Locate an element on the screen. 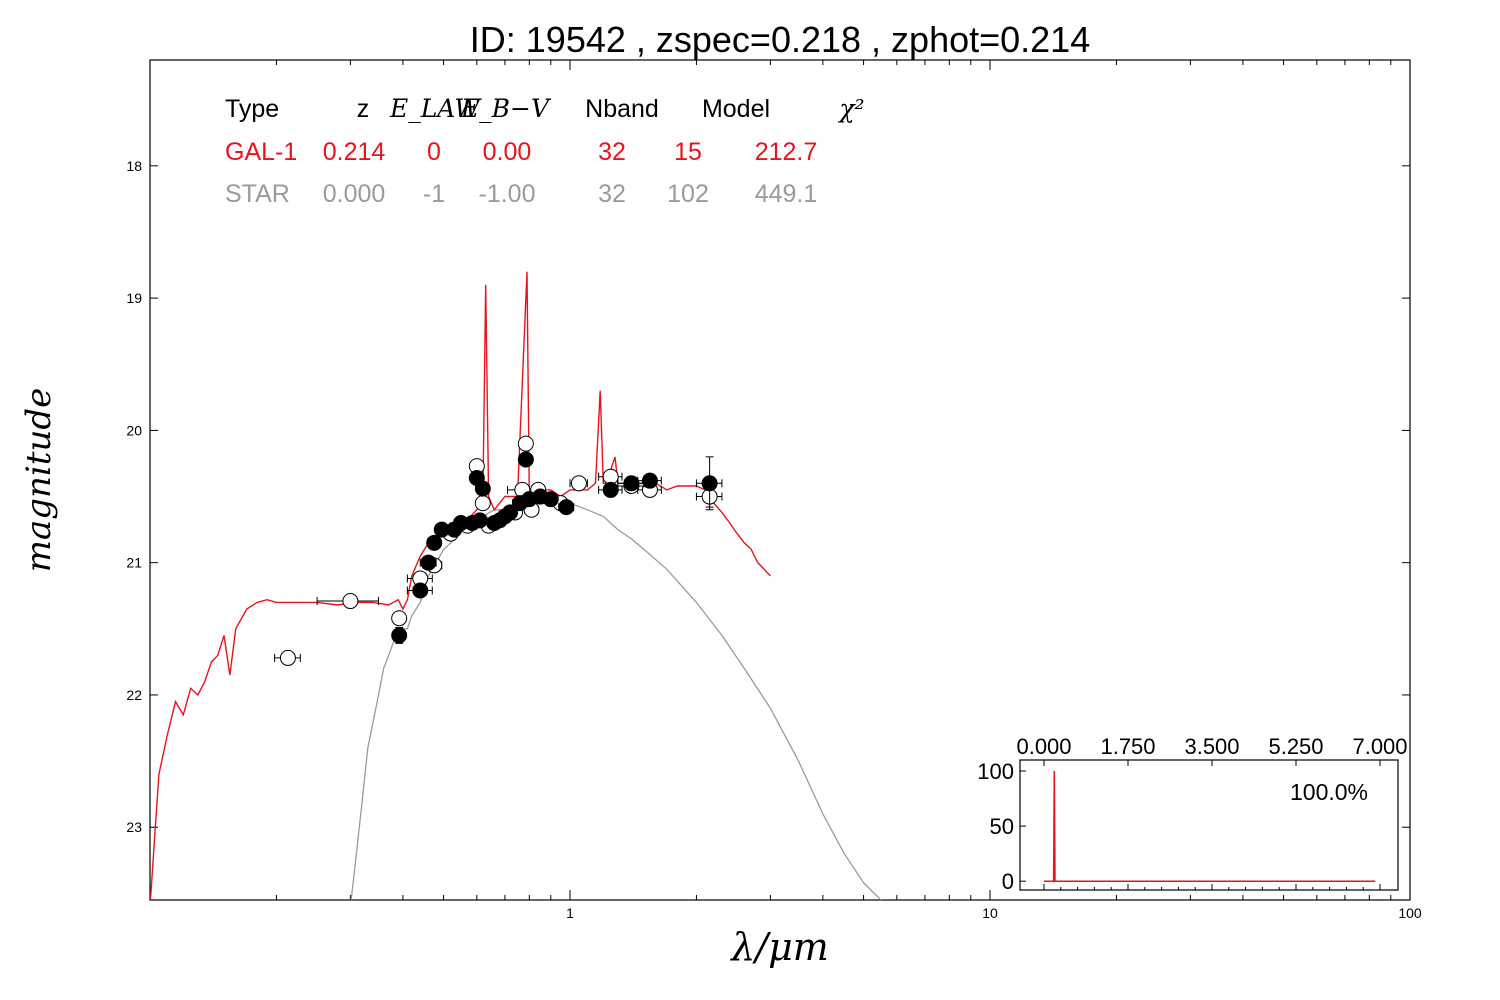  inset-pdz: 0.000 1.750 3.500 5.250 7.000 0 50 100 100.0% is located at coordinates (1192, 814).